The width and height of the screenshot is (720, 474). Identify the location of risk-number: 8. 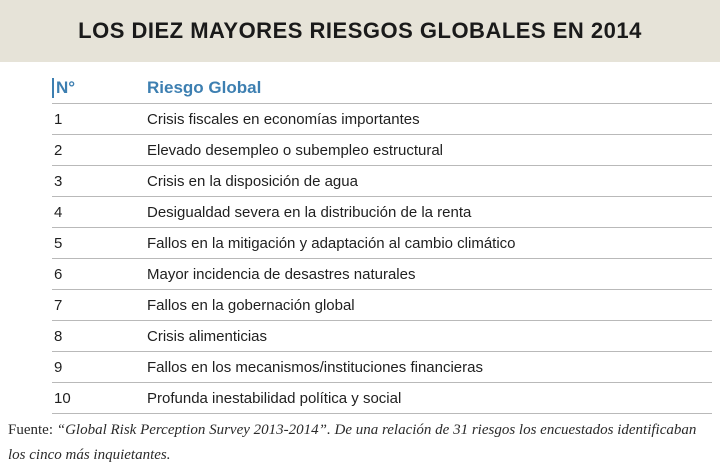
(58, 336).